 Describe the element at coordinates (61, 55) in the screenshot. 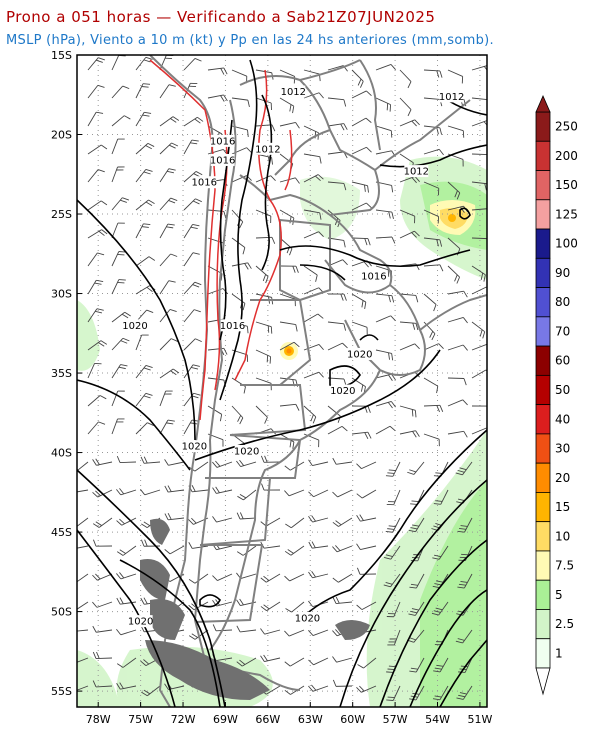

I see `lat-tick-label: 15S` at that location.